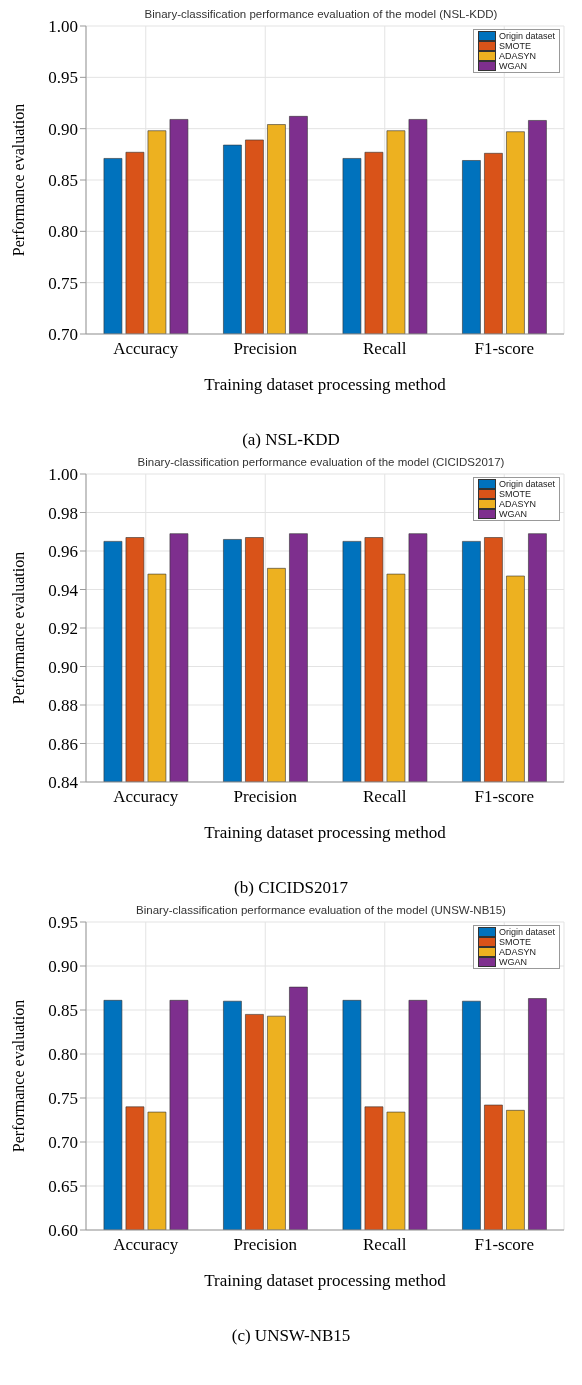  I want to click on chart-title: Binary-classification performance evaluation of the model (UNSW-NB15), so click(321, 910).